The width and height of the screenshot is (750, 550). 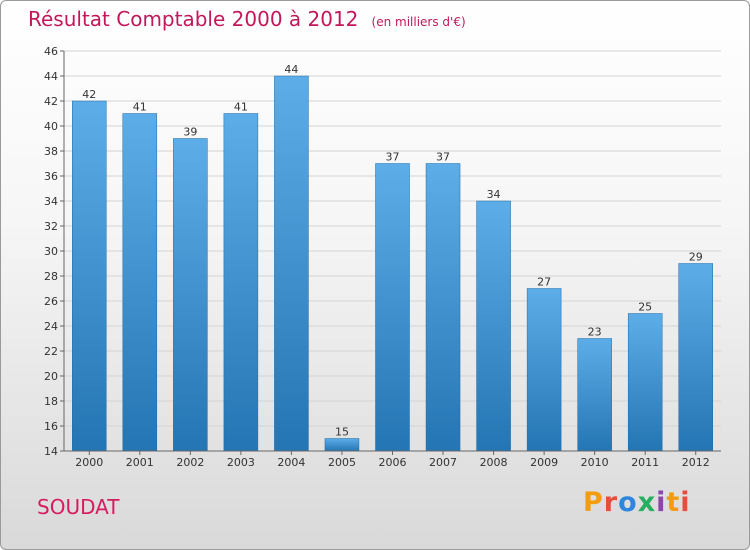 I want to click on y-tick-label: 24, so click(x=51, y=326).